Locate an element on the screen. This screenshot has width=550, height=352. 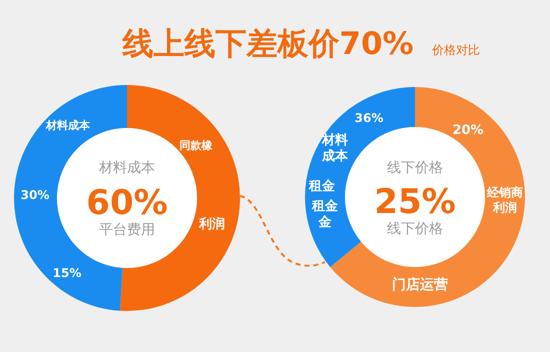
text: 租金 is located at coordinates (322, 186).